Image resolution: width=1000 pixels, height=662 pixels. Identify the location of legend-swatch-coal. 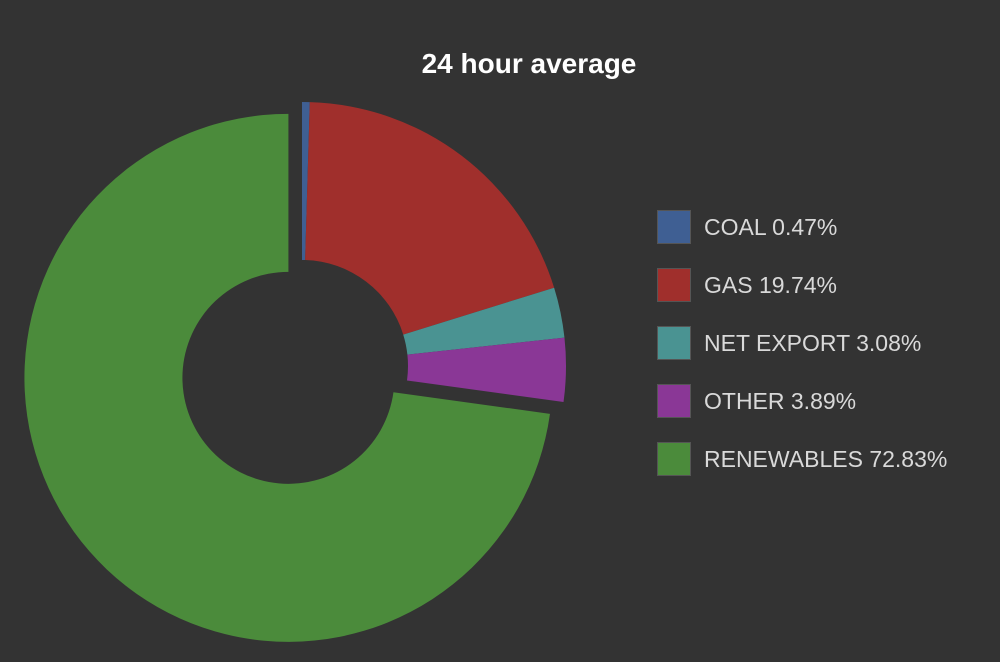
(674, 227).